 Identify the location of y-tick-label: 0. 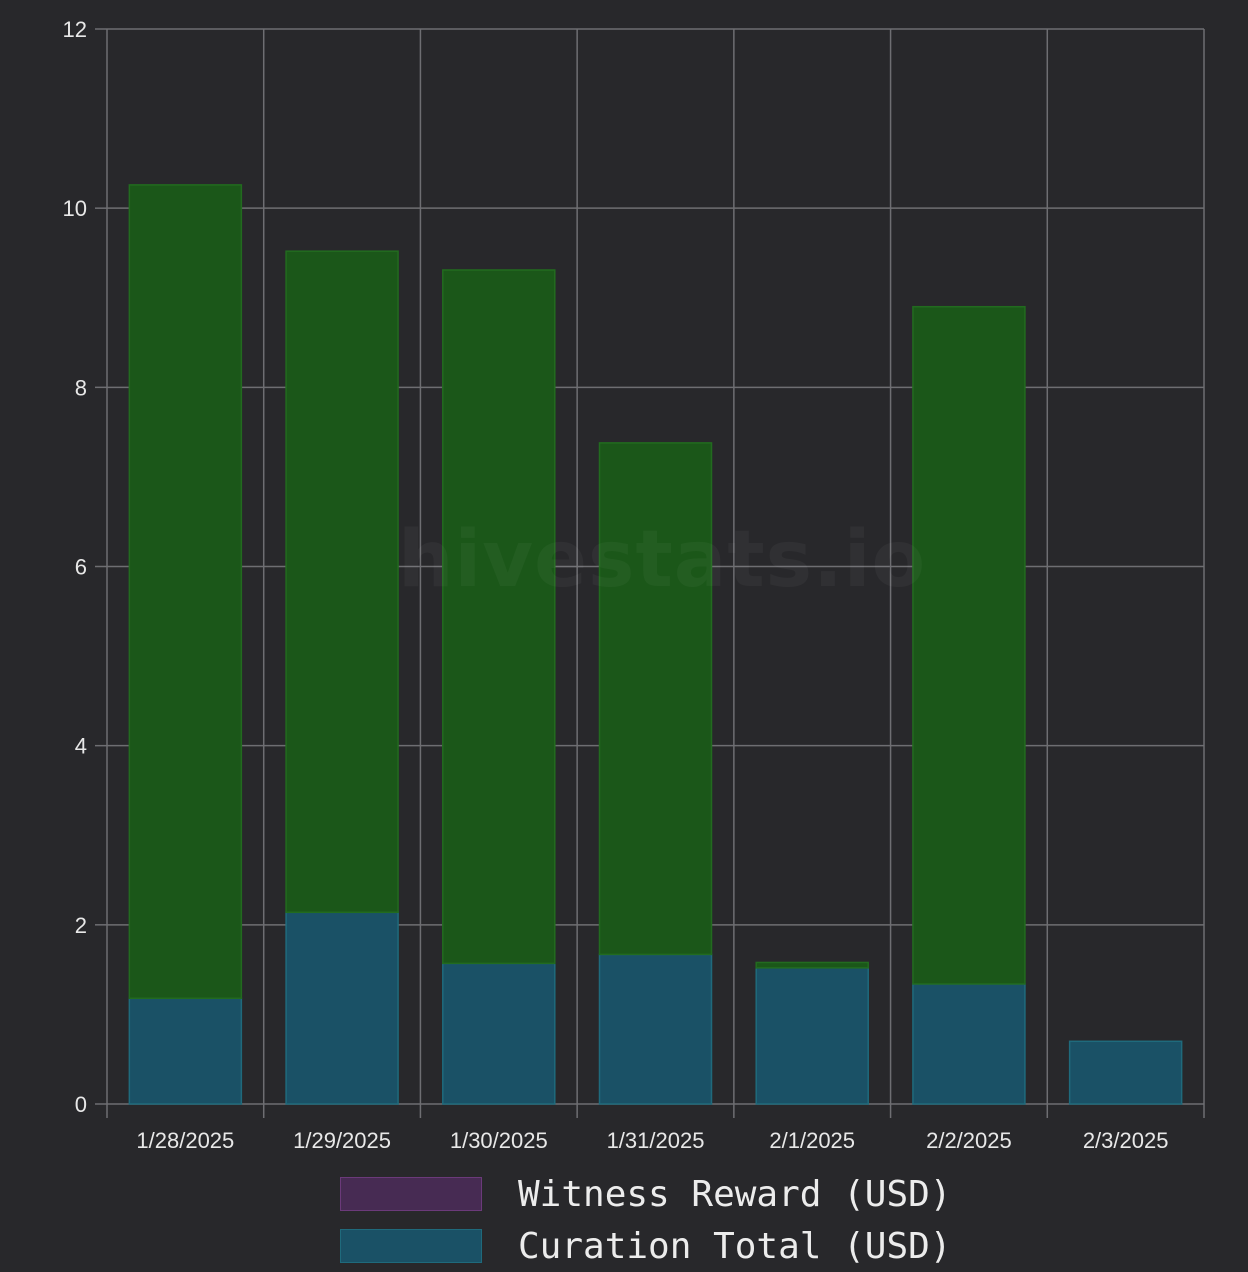
(81, 1104).